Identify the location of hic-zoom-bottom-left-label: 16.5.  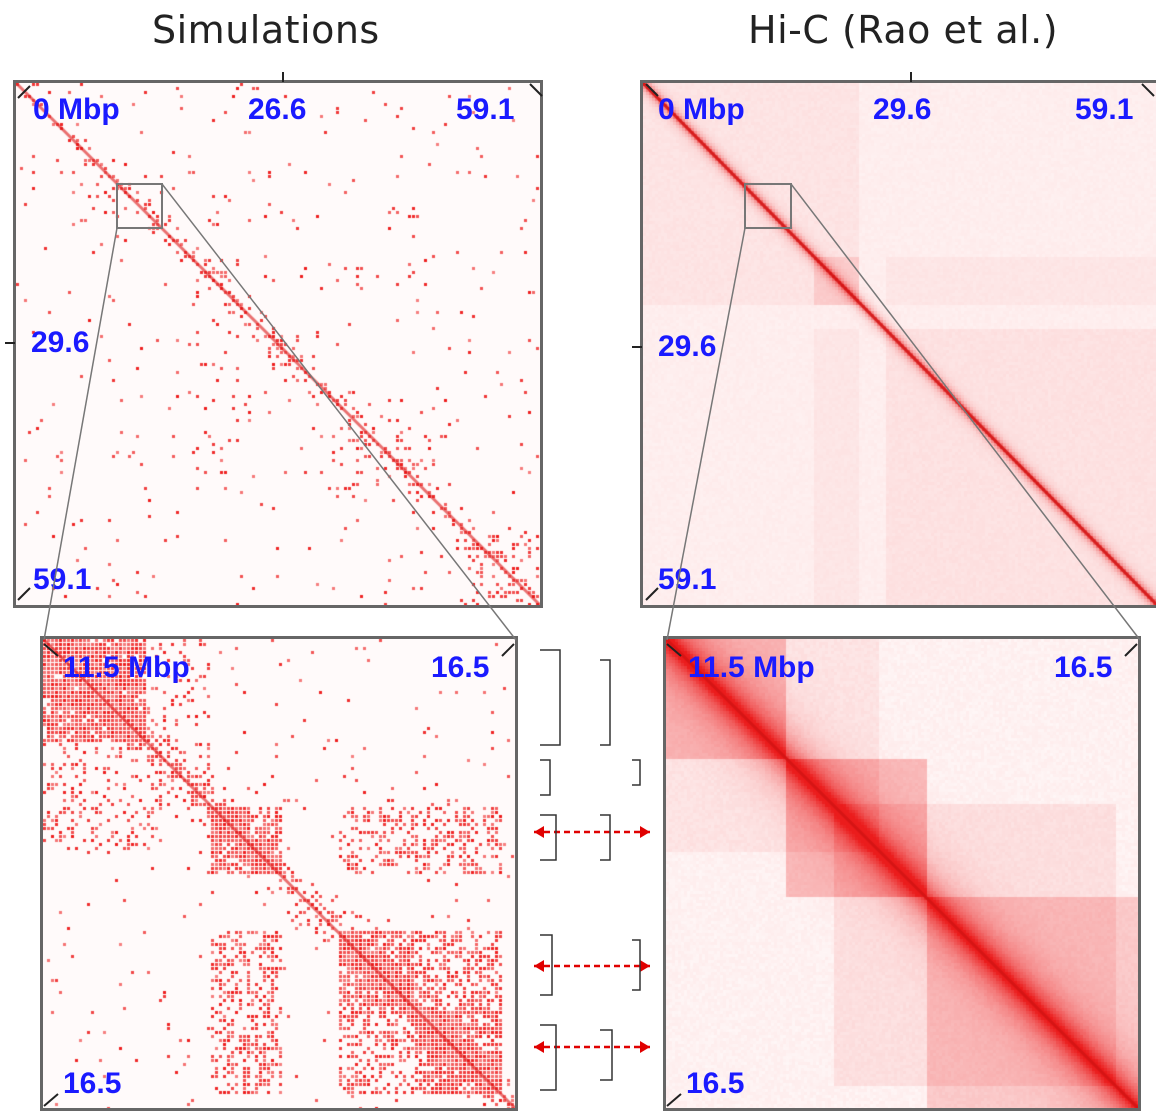
(715, 1083).